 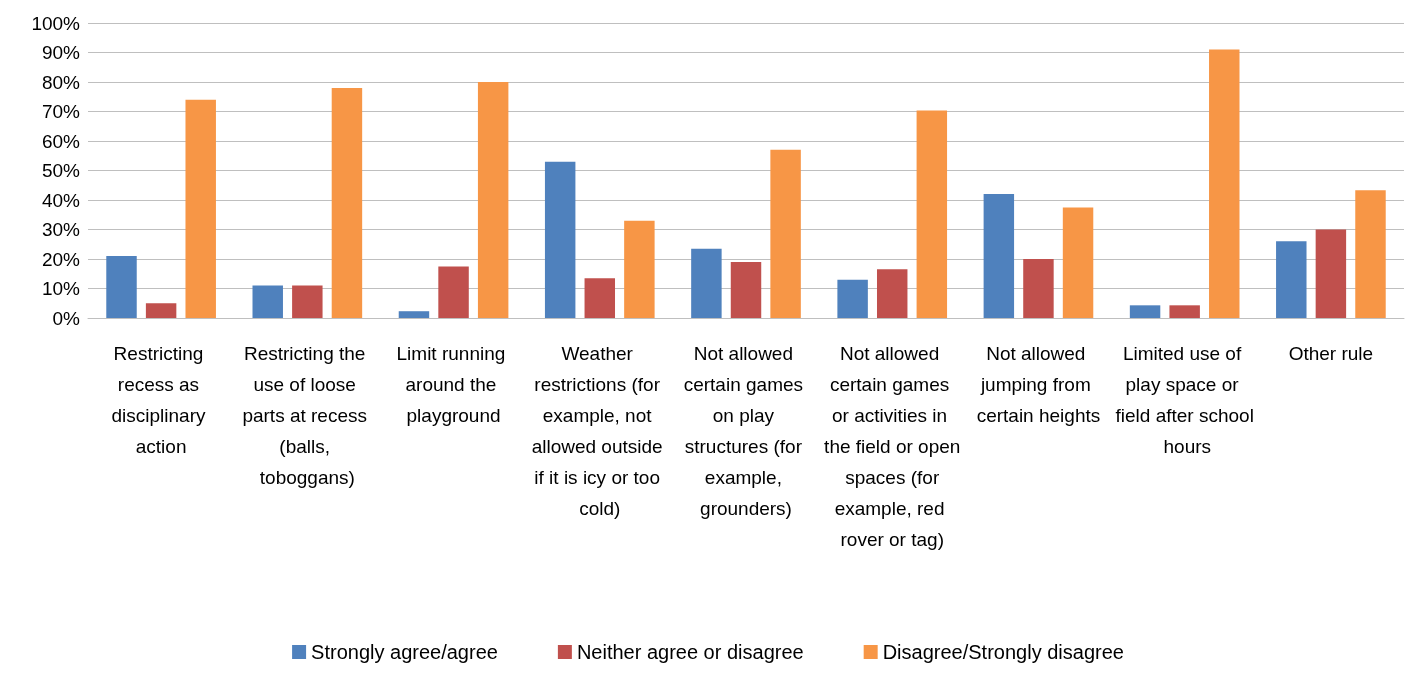 What do you see at coordinates (61, 170) in the screenshot?
I see `y-tick-label: 50%` at bounding box center [61, 170].